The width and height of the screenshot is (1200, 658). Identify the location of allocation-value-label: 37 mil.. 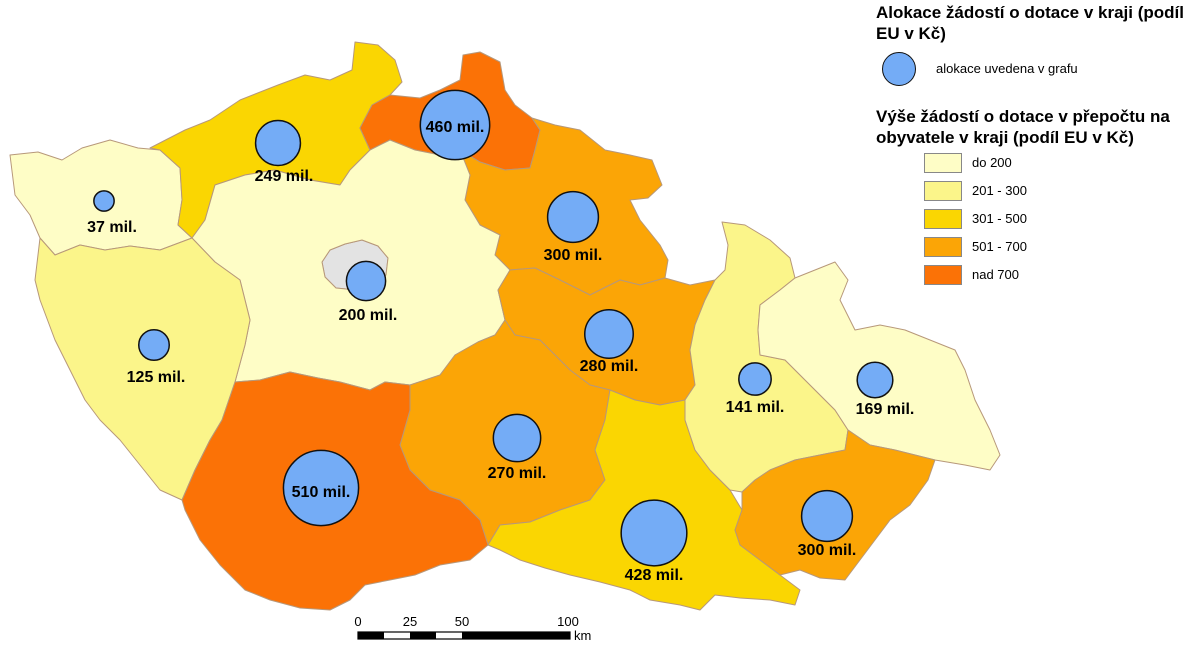
(112, 227).